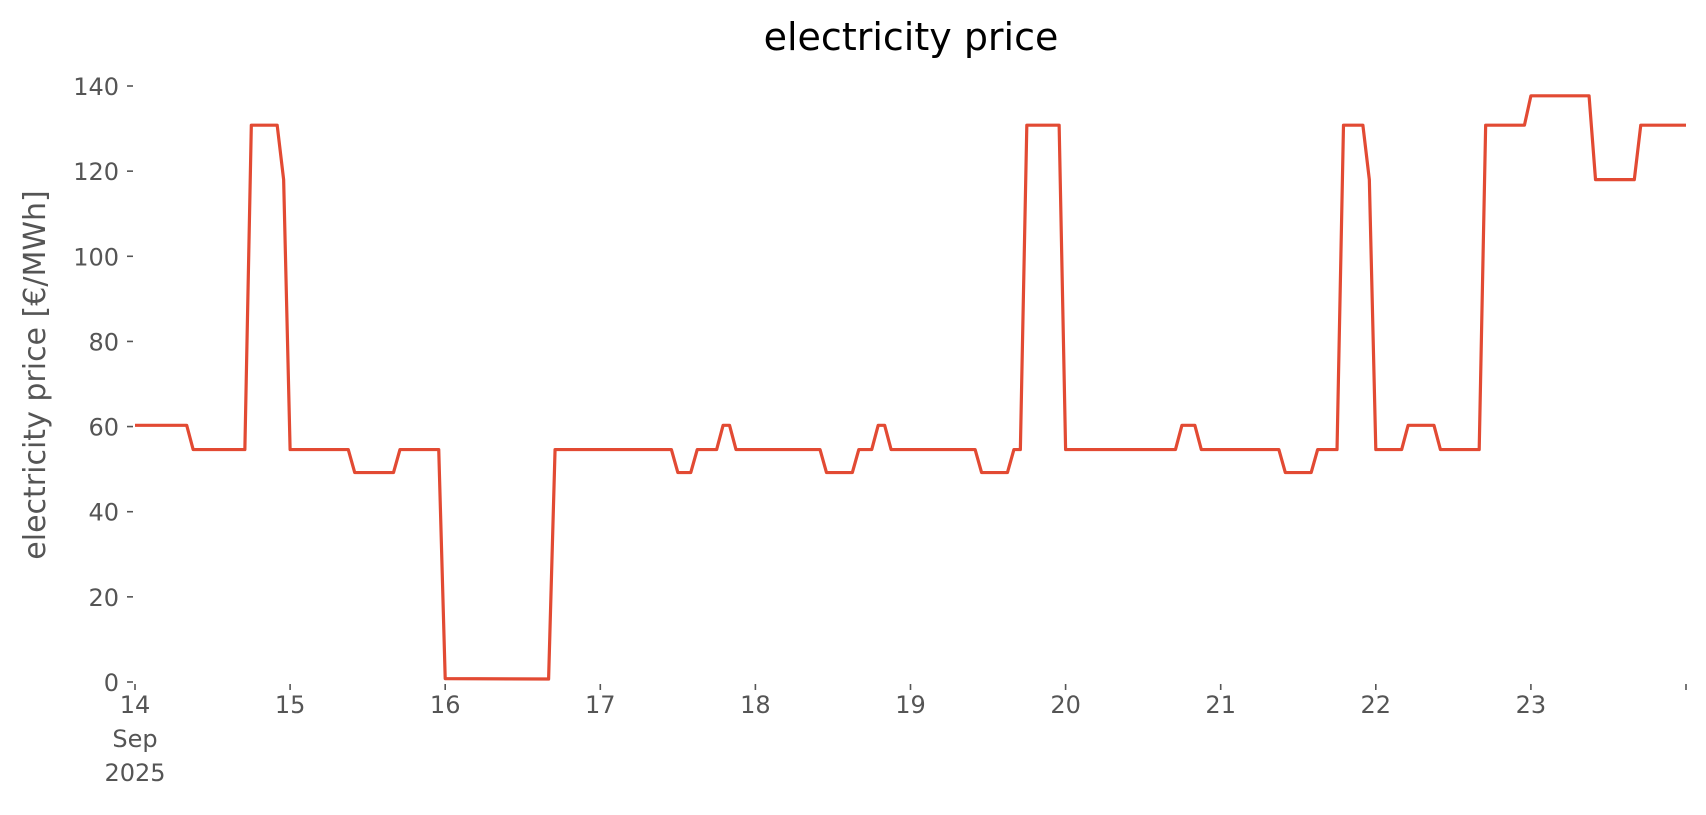  What do you see at coordinates (96, 172) in the screenshot?
I see `y-tick-label: 120` at bounding box center [96, 172].